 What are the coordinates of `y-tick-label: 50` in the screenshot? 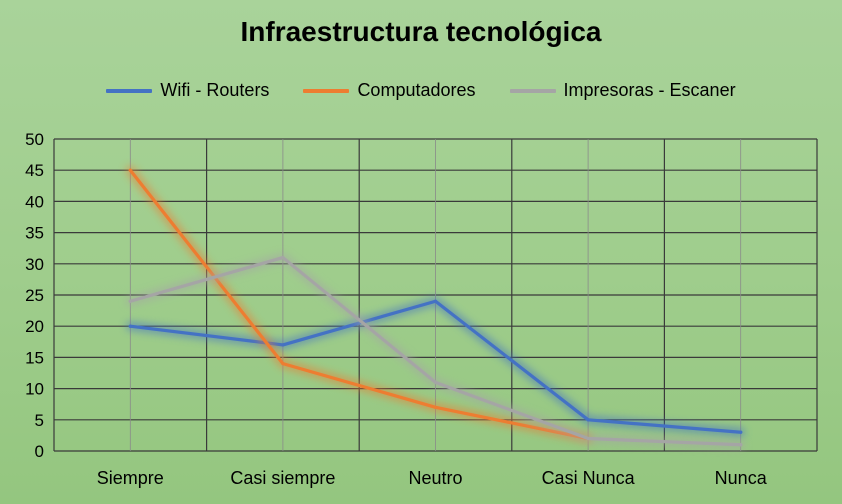 It's located at (34, 139).